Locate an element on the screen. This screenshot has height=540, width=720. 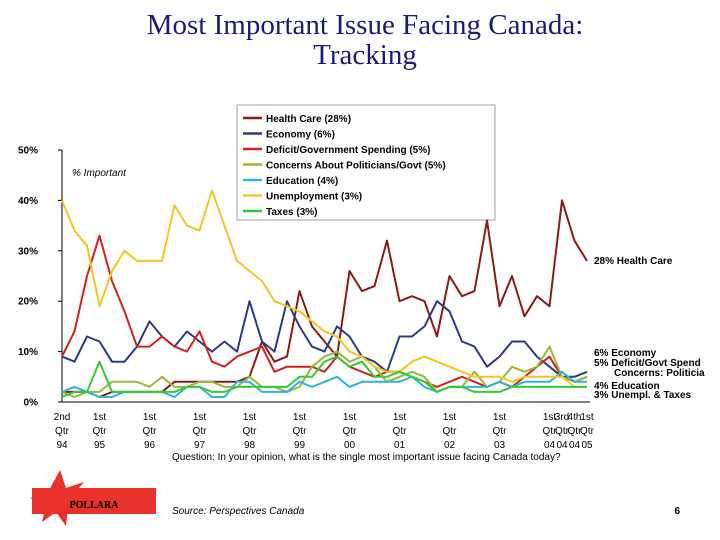
y-tick-label: 0% is located at coordinates (31, 403).